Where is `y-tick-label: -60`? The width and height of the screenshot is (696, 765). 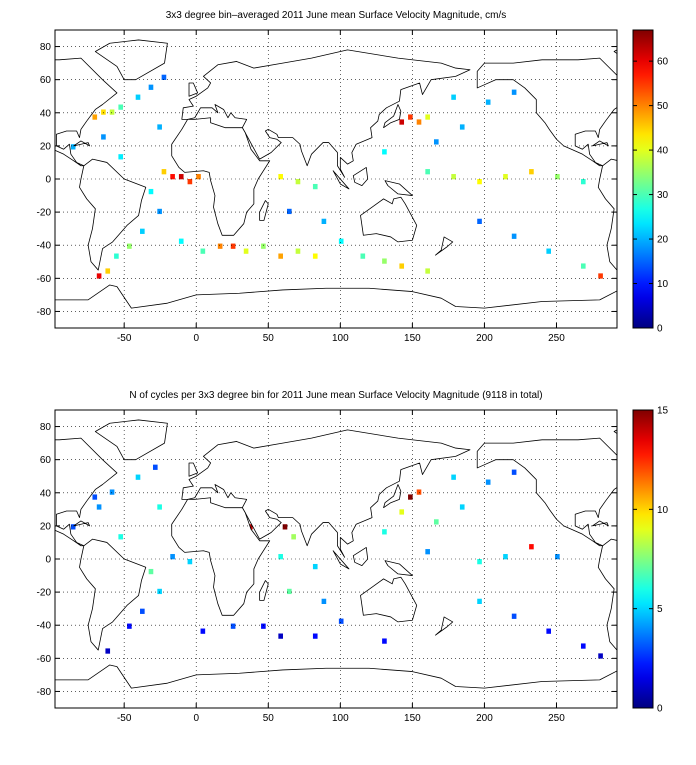 y-tick-label: -60 is located at coordinates (44, 279).